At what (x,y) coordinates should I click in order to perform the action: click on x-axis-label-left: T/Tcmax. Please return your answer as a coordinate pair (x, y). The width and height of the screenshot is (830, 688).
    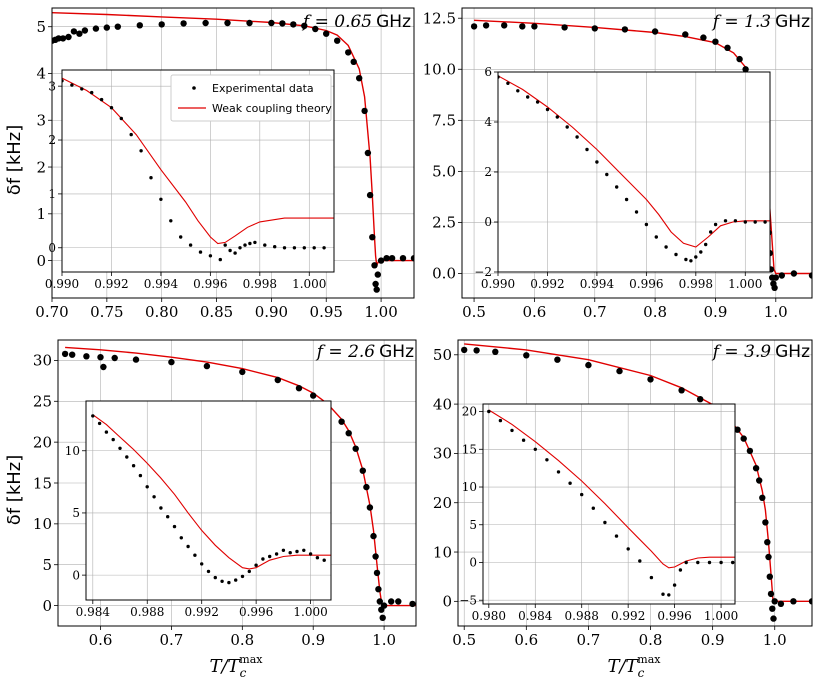
    Looking at the image, I should click on (236, 666).